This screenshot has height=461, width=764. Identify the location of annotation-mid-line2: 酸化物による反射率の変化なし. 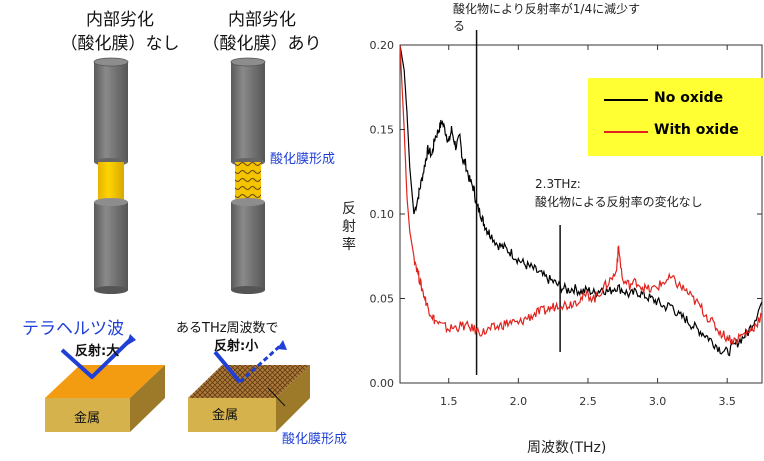
(619, 202).